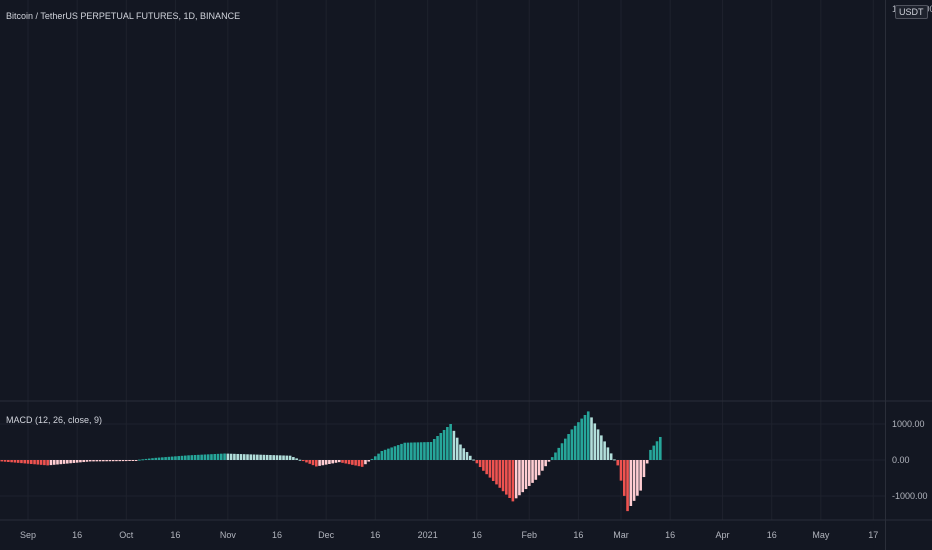 This screenshot has width=932, height=550. What do you see at coordinates (126, 535) in the screenshot?
I see `time-tick-label: Oct` at bounding box center [126, 535].